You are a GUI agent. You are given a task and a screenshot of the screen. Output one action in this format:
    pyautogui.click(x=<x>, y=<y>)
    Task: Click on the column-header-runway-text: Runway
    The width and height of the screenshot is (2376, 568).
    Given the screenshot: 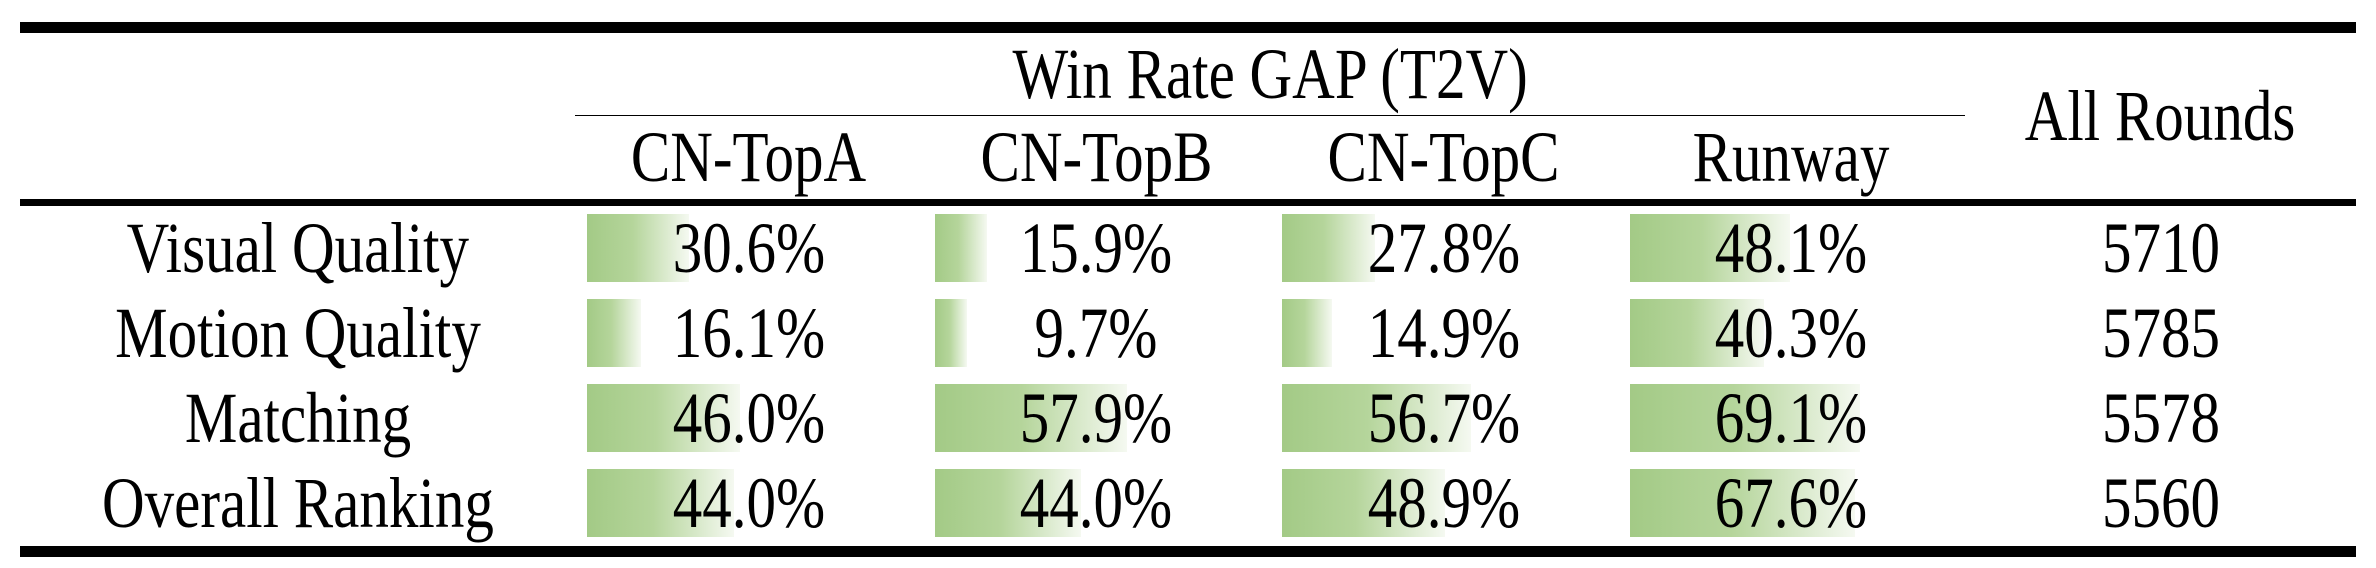 What is the action you would take?
    pyautogui.click(x=1791, y=157)
    